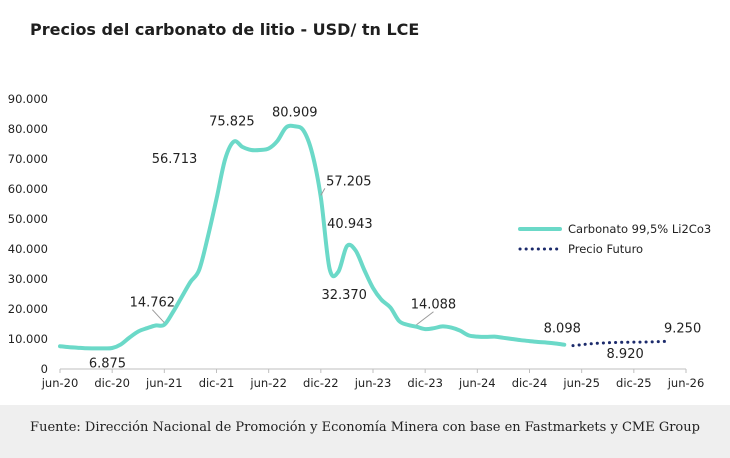  What do you see at coordinates (434, 305) in the screenshot?
I see `data-label: 14.088` at bounding box center [434, 305].